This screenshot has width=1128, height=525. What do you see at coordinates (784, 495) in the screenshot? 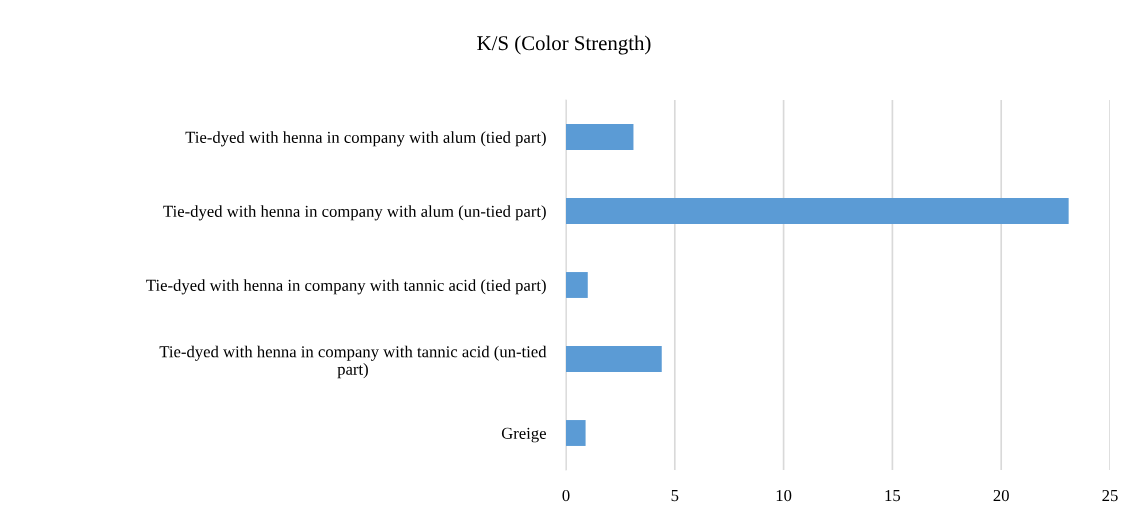
I see `x-tick-label: 10` at bounding box center [784, 495].